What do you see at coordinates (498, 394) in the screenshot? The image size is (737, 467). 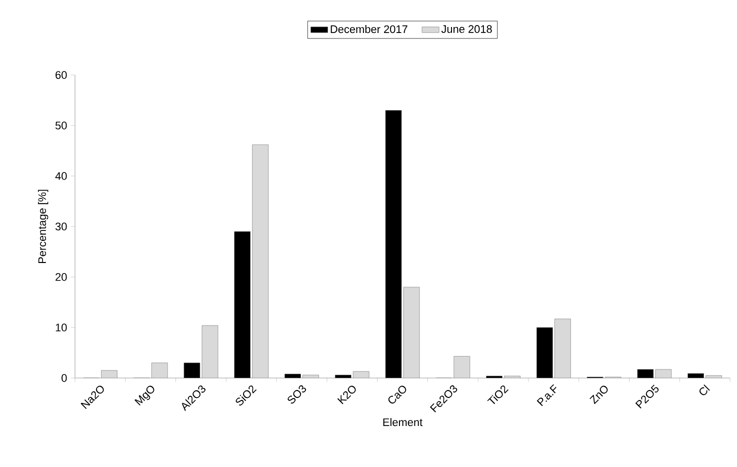 I see `x-tick-label: TiO2` at bounding box center [498, 394].